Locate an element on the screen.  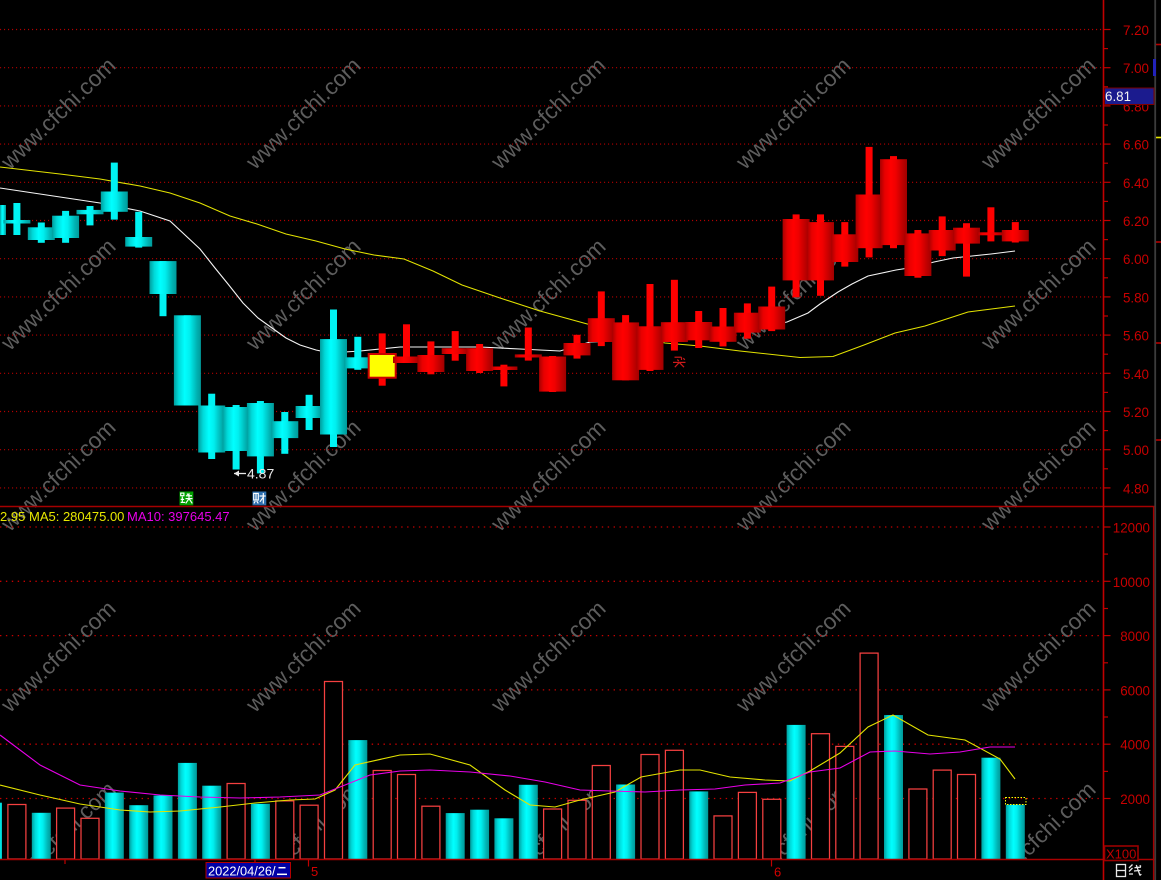
svg-text: 4.80 is located at coordinates (1136, 488).